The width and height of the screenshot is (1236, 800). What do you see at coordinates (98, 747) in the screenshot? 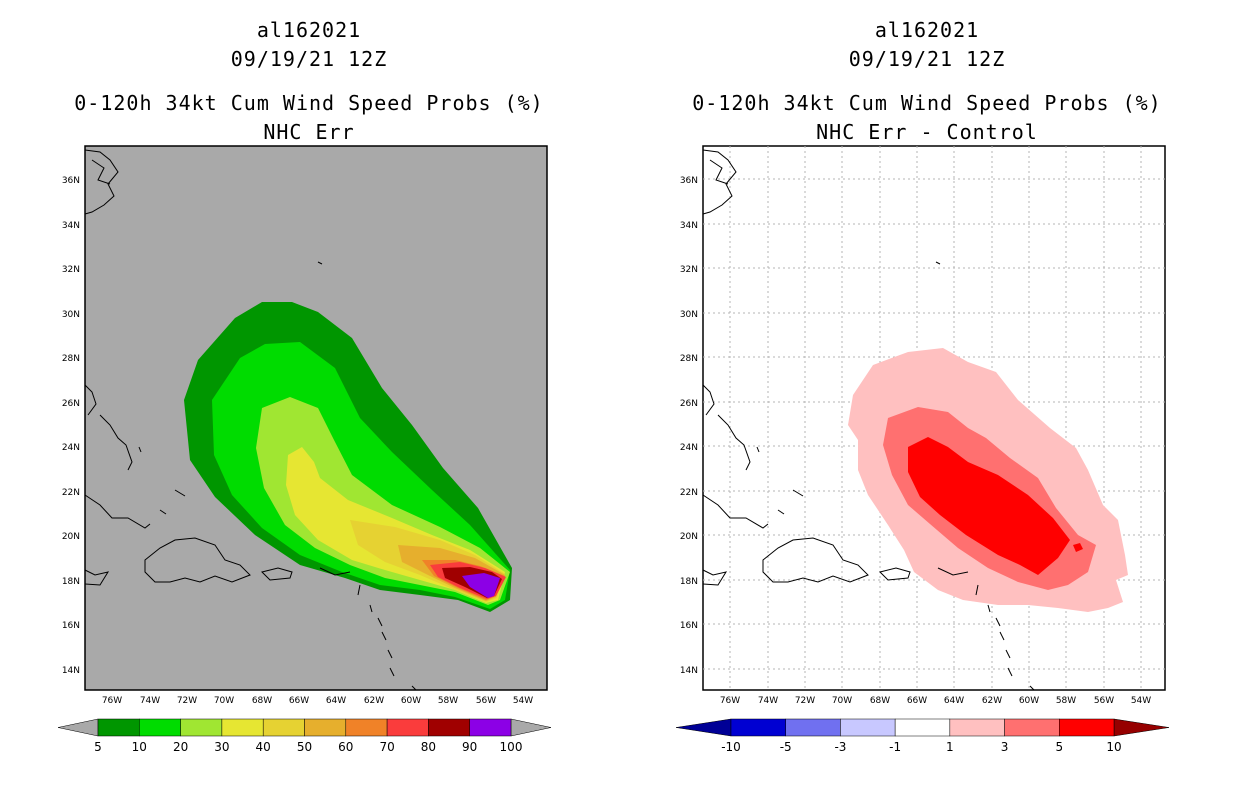
I see `colorbar-label: 5` at bounding box center [98, 747].